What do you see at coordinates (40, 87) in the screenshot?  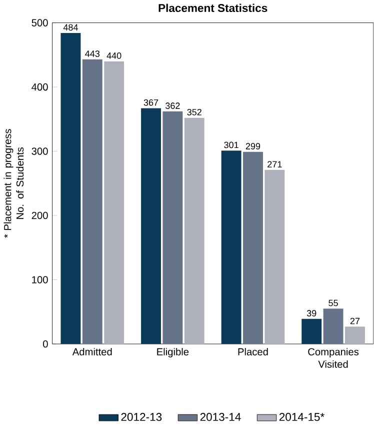 I see `y-tick-label: 400` at bounding box center [40, 87].